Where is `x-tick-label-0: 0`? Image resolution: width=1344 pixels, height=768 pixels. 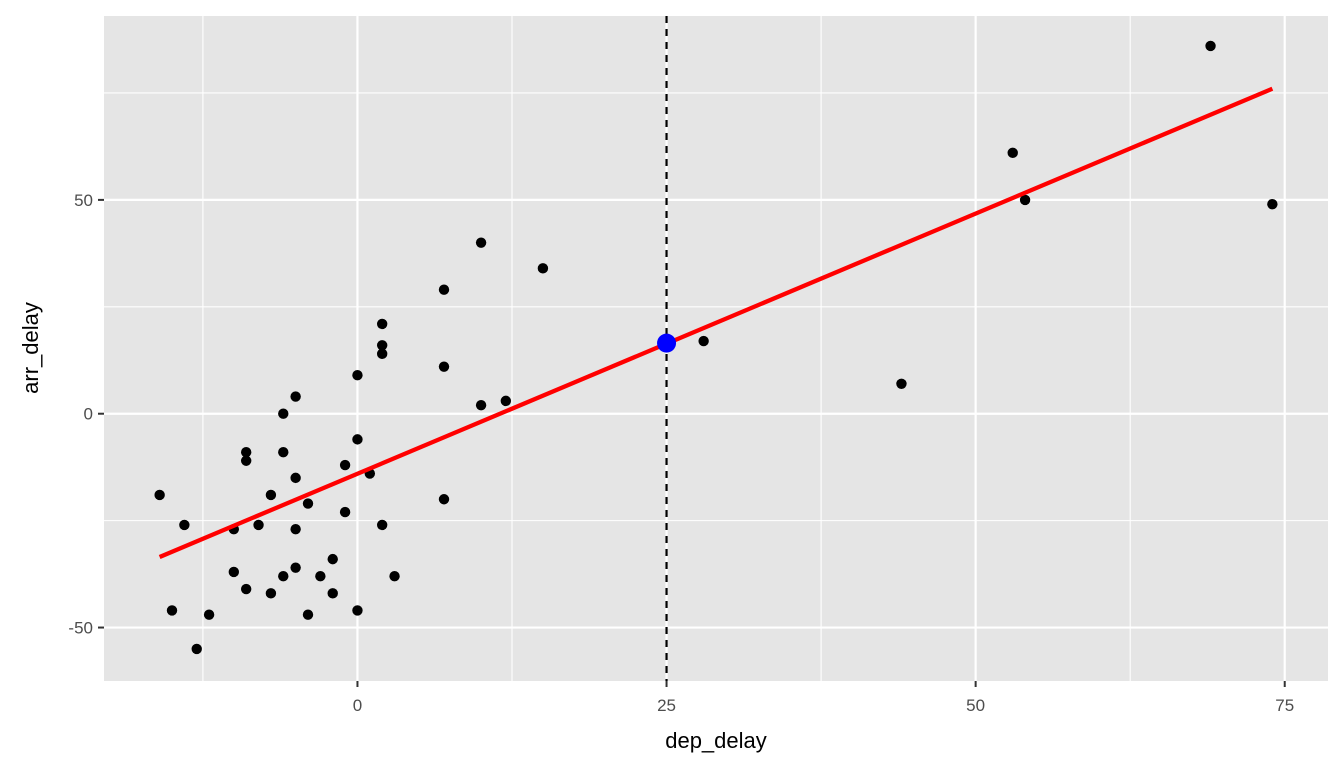
x-tick-label-0: 0 is located at coordinates (357, 705).